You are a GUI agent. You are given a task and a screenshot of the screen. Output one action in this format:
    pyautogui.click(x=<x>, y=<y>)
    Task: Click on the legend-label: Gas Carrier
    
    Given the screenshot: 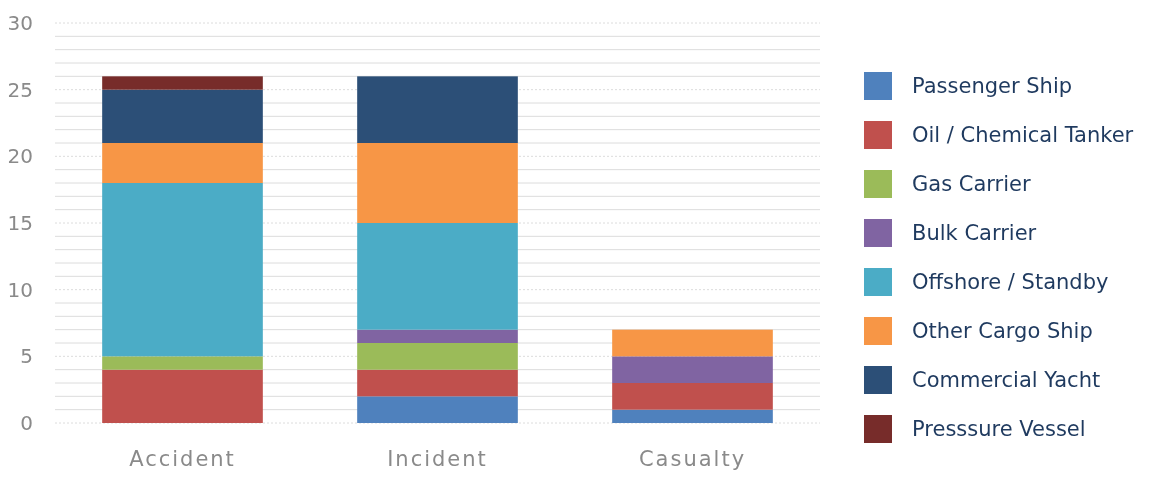 What is the action you would take?
    pyautogui.click(x=971, y=184)
    